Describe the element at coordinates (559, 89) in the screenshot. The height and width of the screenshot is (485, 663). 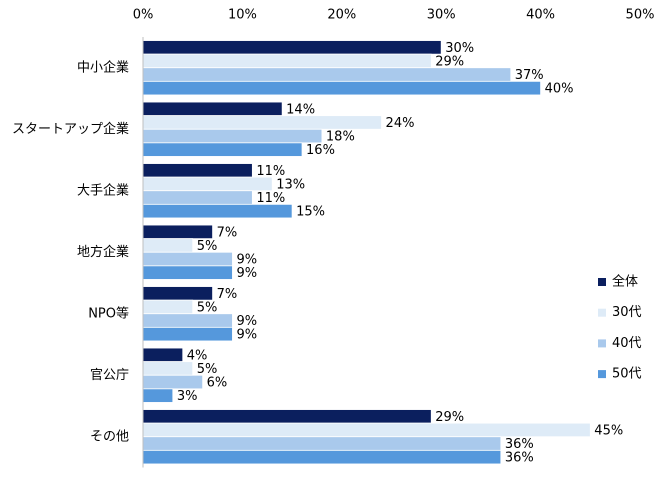
I see `value-label: 40%` at that location.